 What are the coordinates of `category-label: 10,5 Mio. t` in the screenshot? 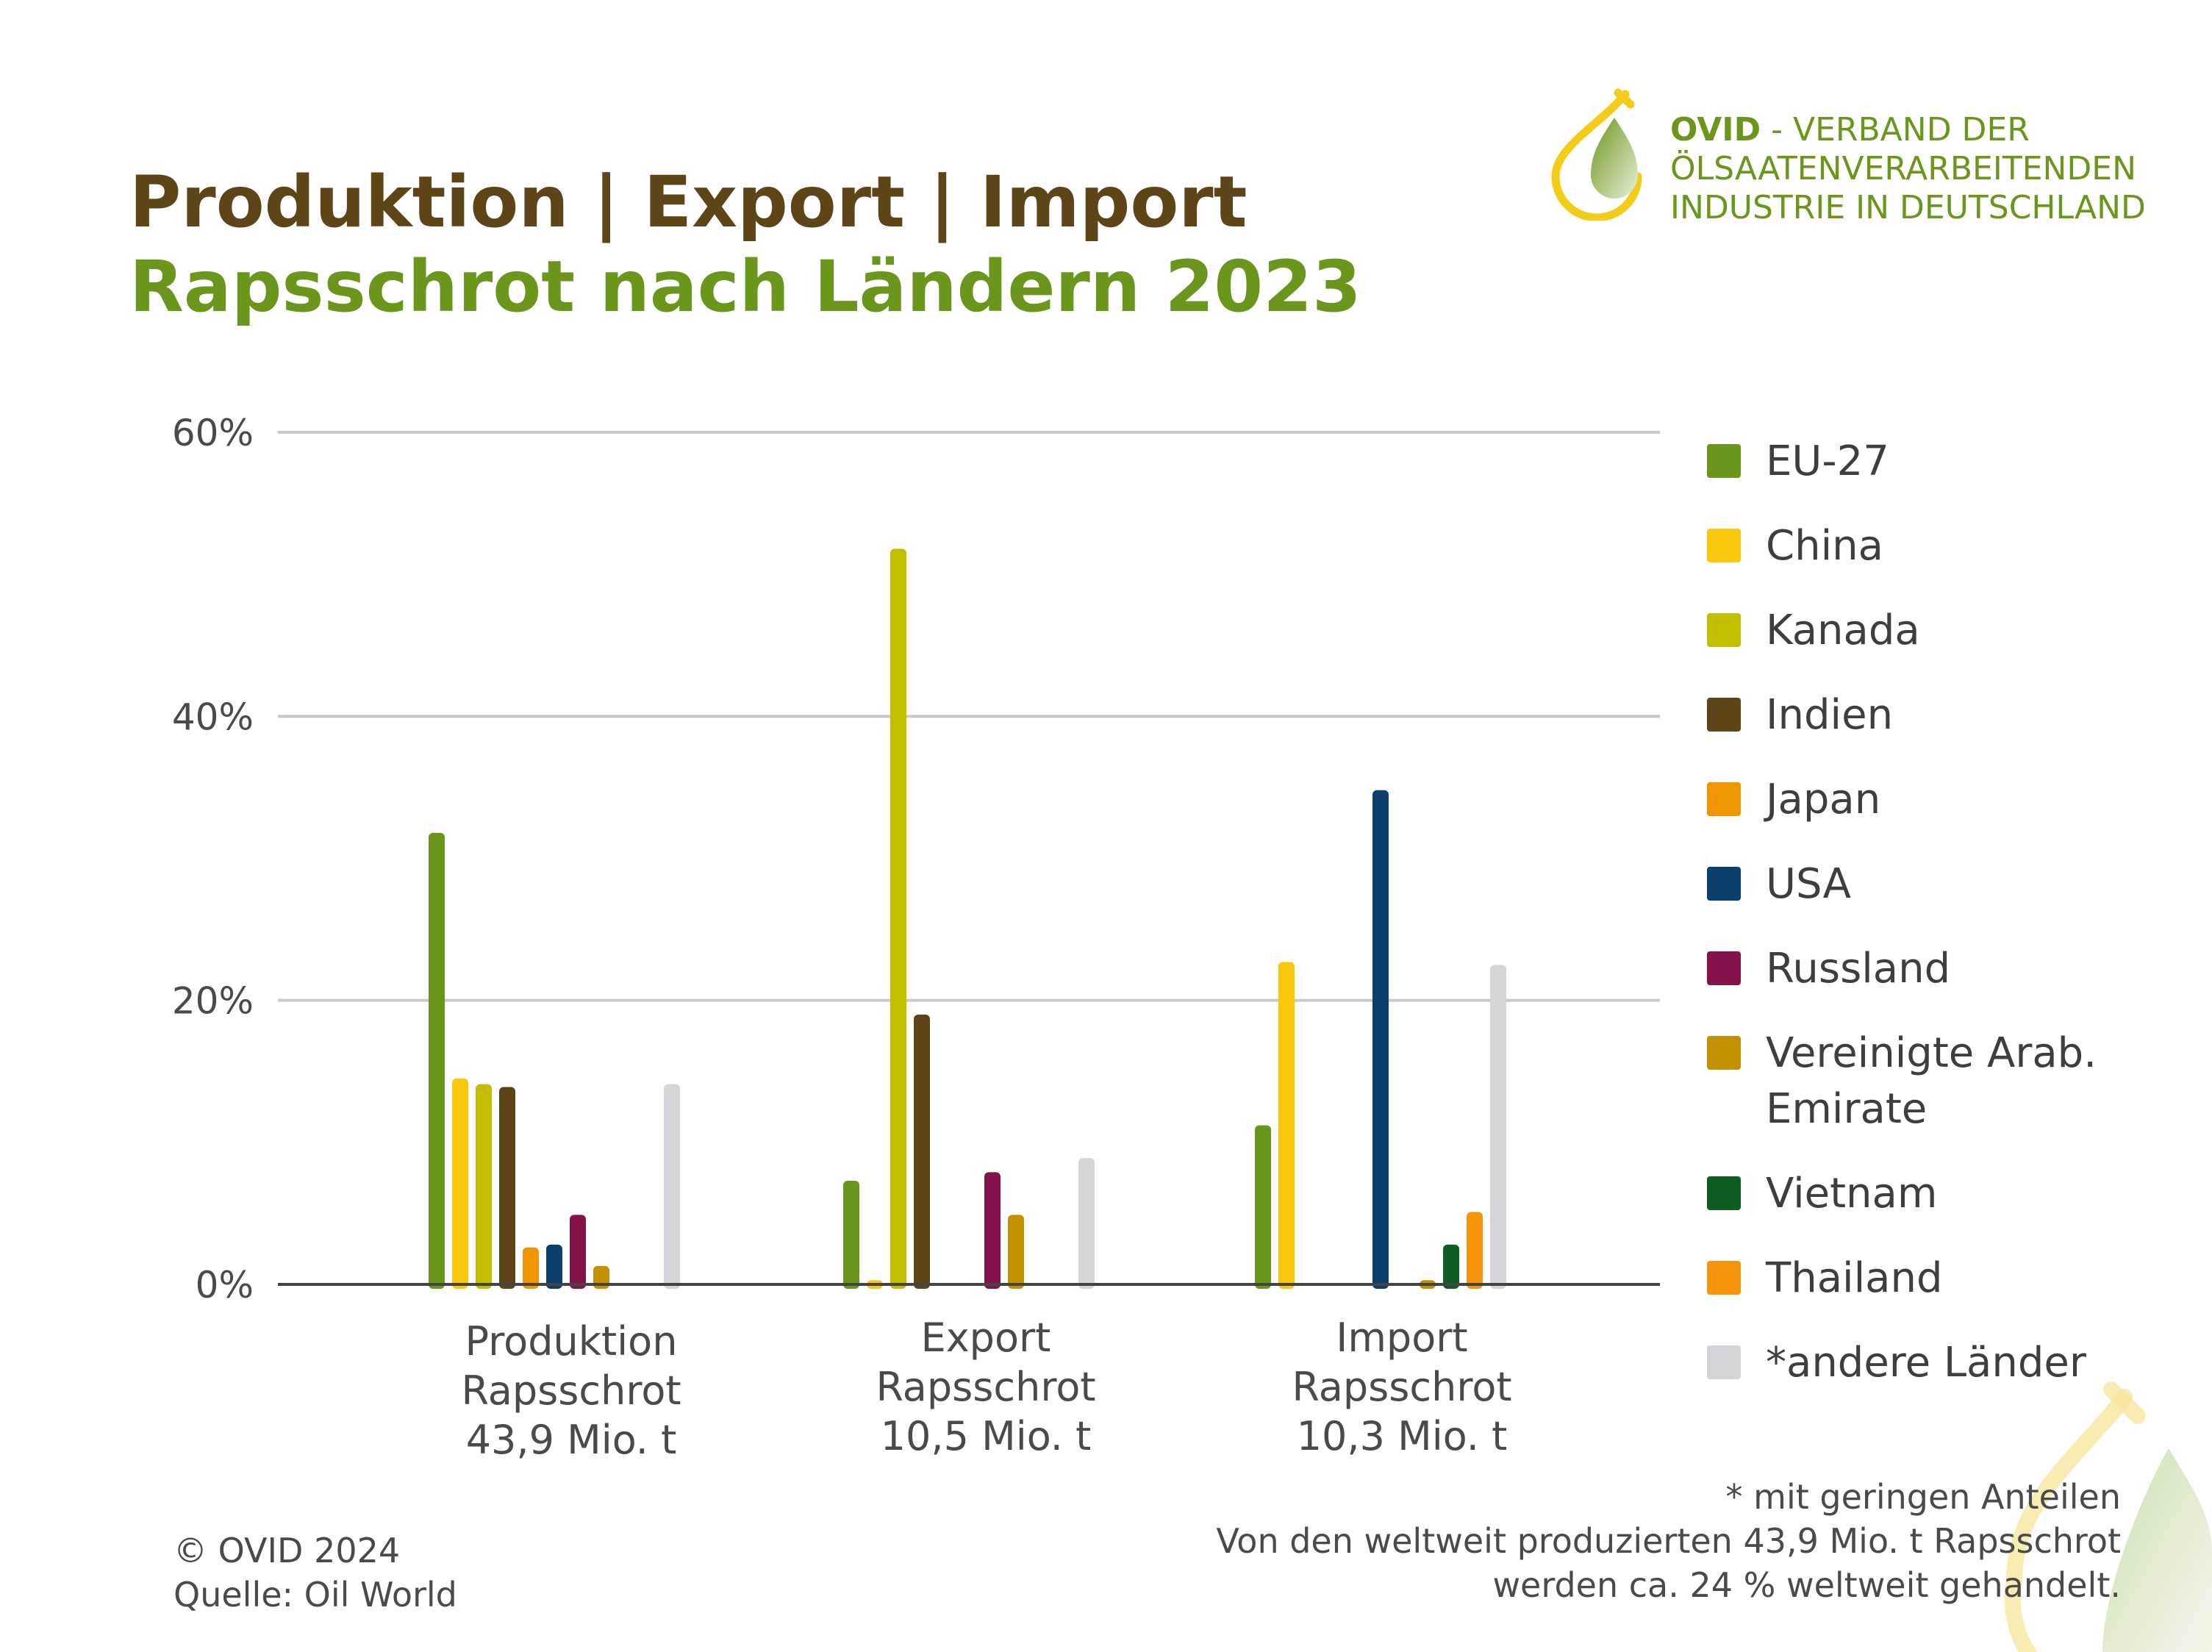 It's located at (987, 1436).